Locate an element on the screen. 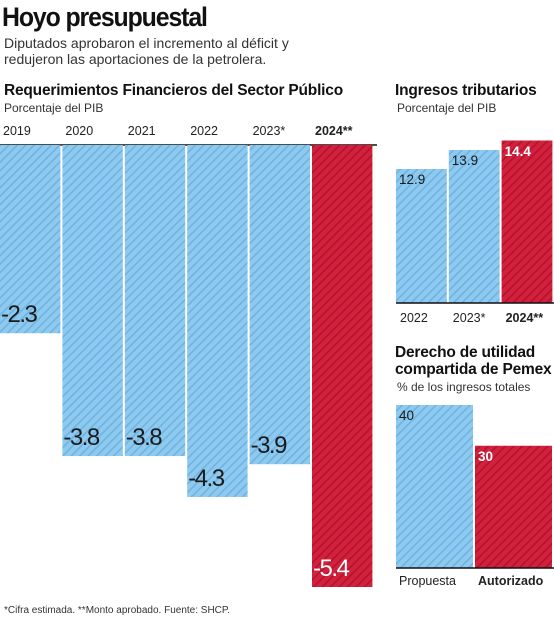 The width and height of the screenshot is (554, 620). chart1-tick-1: 2020 is located at coordinates (79, 131).